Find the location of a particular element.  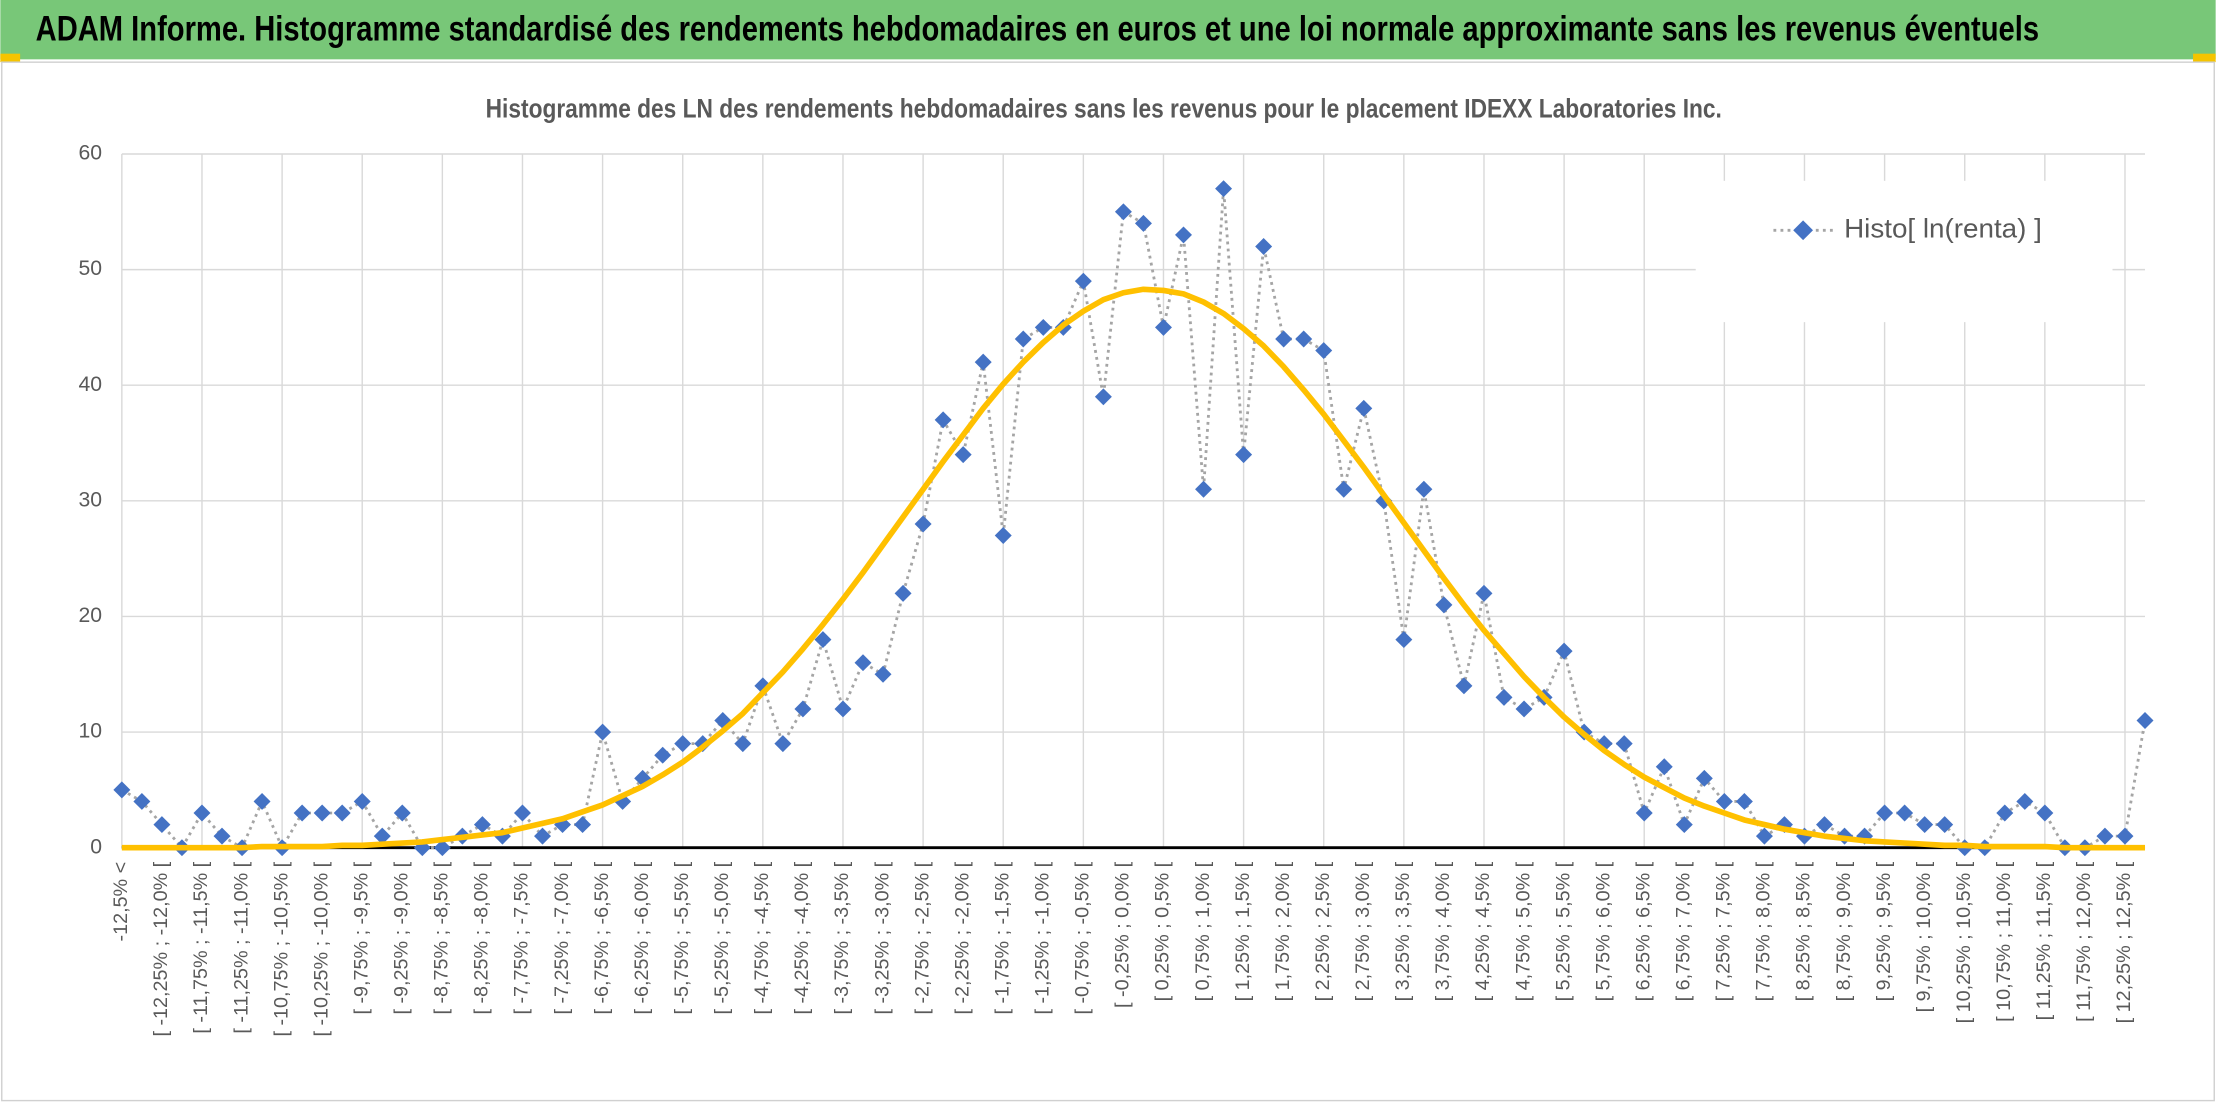

legend-label: Histo[ ln(renta) ] is located at coordinates (1943, 228).